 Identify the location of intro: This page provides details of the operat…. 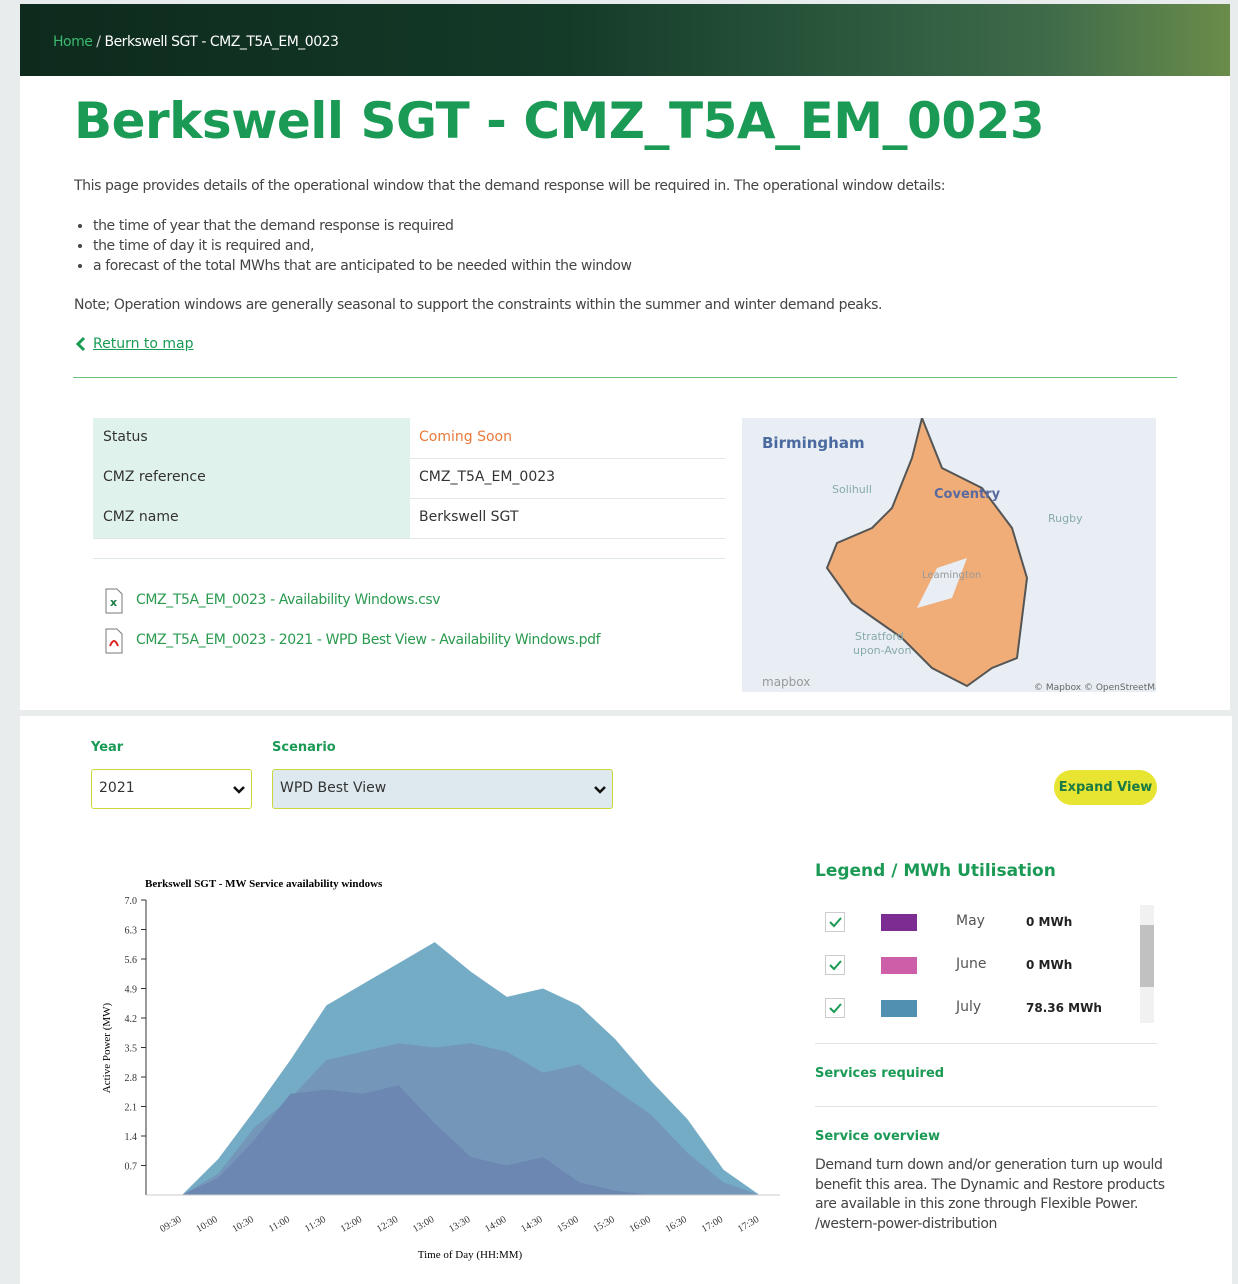
(510, 186).